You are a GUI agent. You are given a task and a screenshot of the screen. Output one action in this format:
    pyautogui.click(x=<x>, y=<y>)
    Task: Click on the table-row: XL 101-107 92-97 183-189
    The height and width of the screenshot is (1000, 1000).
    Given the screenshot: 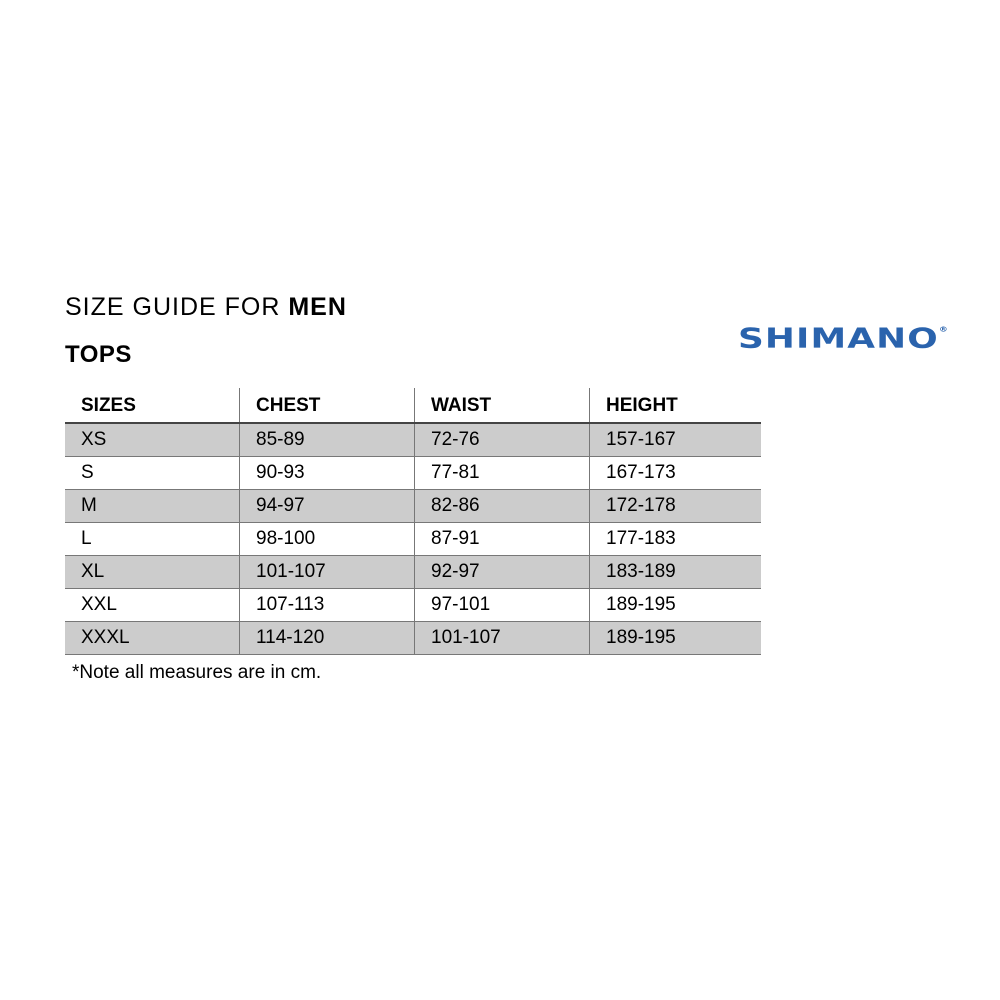 What is the action you would take?
    pyautogui.click(x=413, y=572)
    